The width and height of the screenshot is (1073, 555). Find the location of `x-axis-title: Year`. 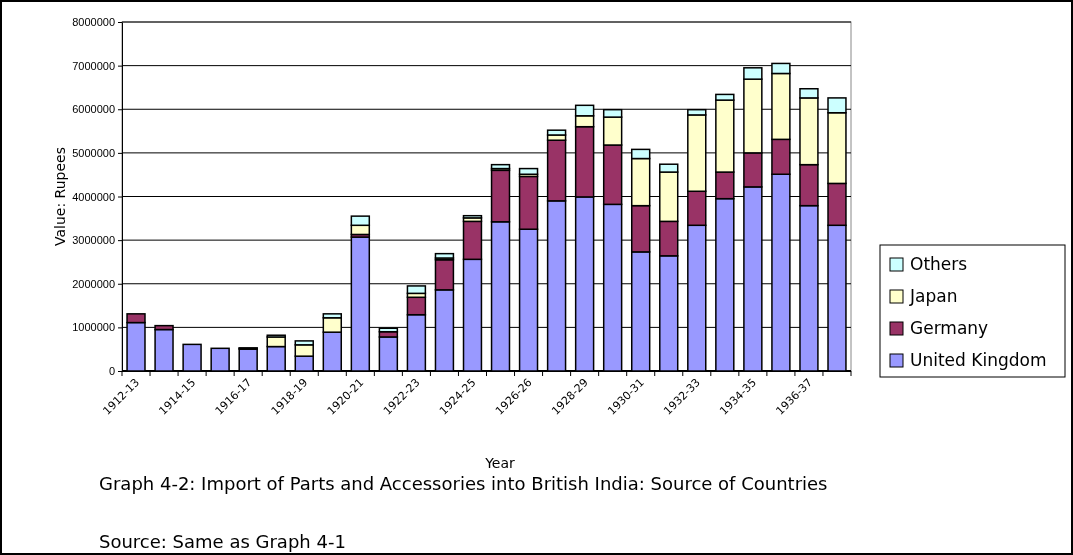

x-axis-title: Year is located at coordinates (500, 463).